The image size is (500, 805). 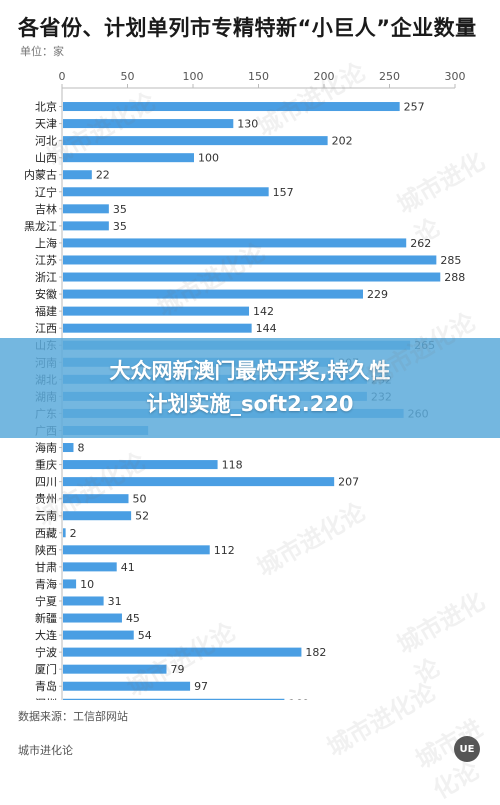 I want to click on value-label: 50, so click(x=140, y=499).